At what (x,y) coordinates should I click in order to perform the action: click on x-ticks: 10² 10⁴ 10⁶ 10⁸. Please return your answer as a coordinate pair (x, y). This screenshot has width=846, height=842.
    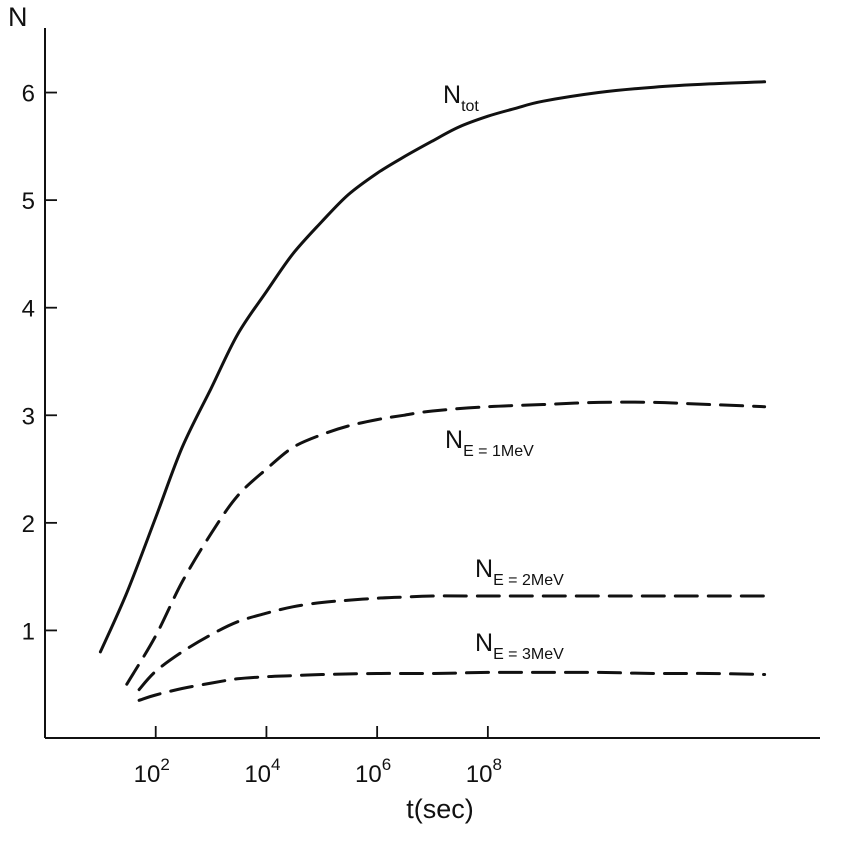
    Looking at the image, I should click on (318, 757).